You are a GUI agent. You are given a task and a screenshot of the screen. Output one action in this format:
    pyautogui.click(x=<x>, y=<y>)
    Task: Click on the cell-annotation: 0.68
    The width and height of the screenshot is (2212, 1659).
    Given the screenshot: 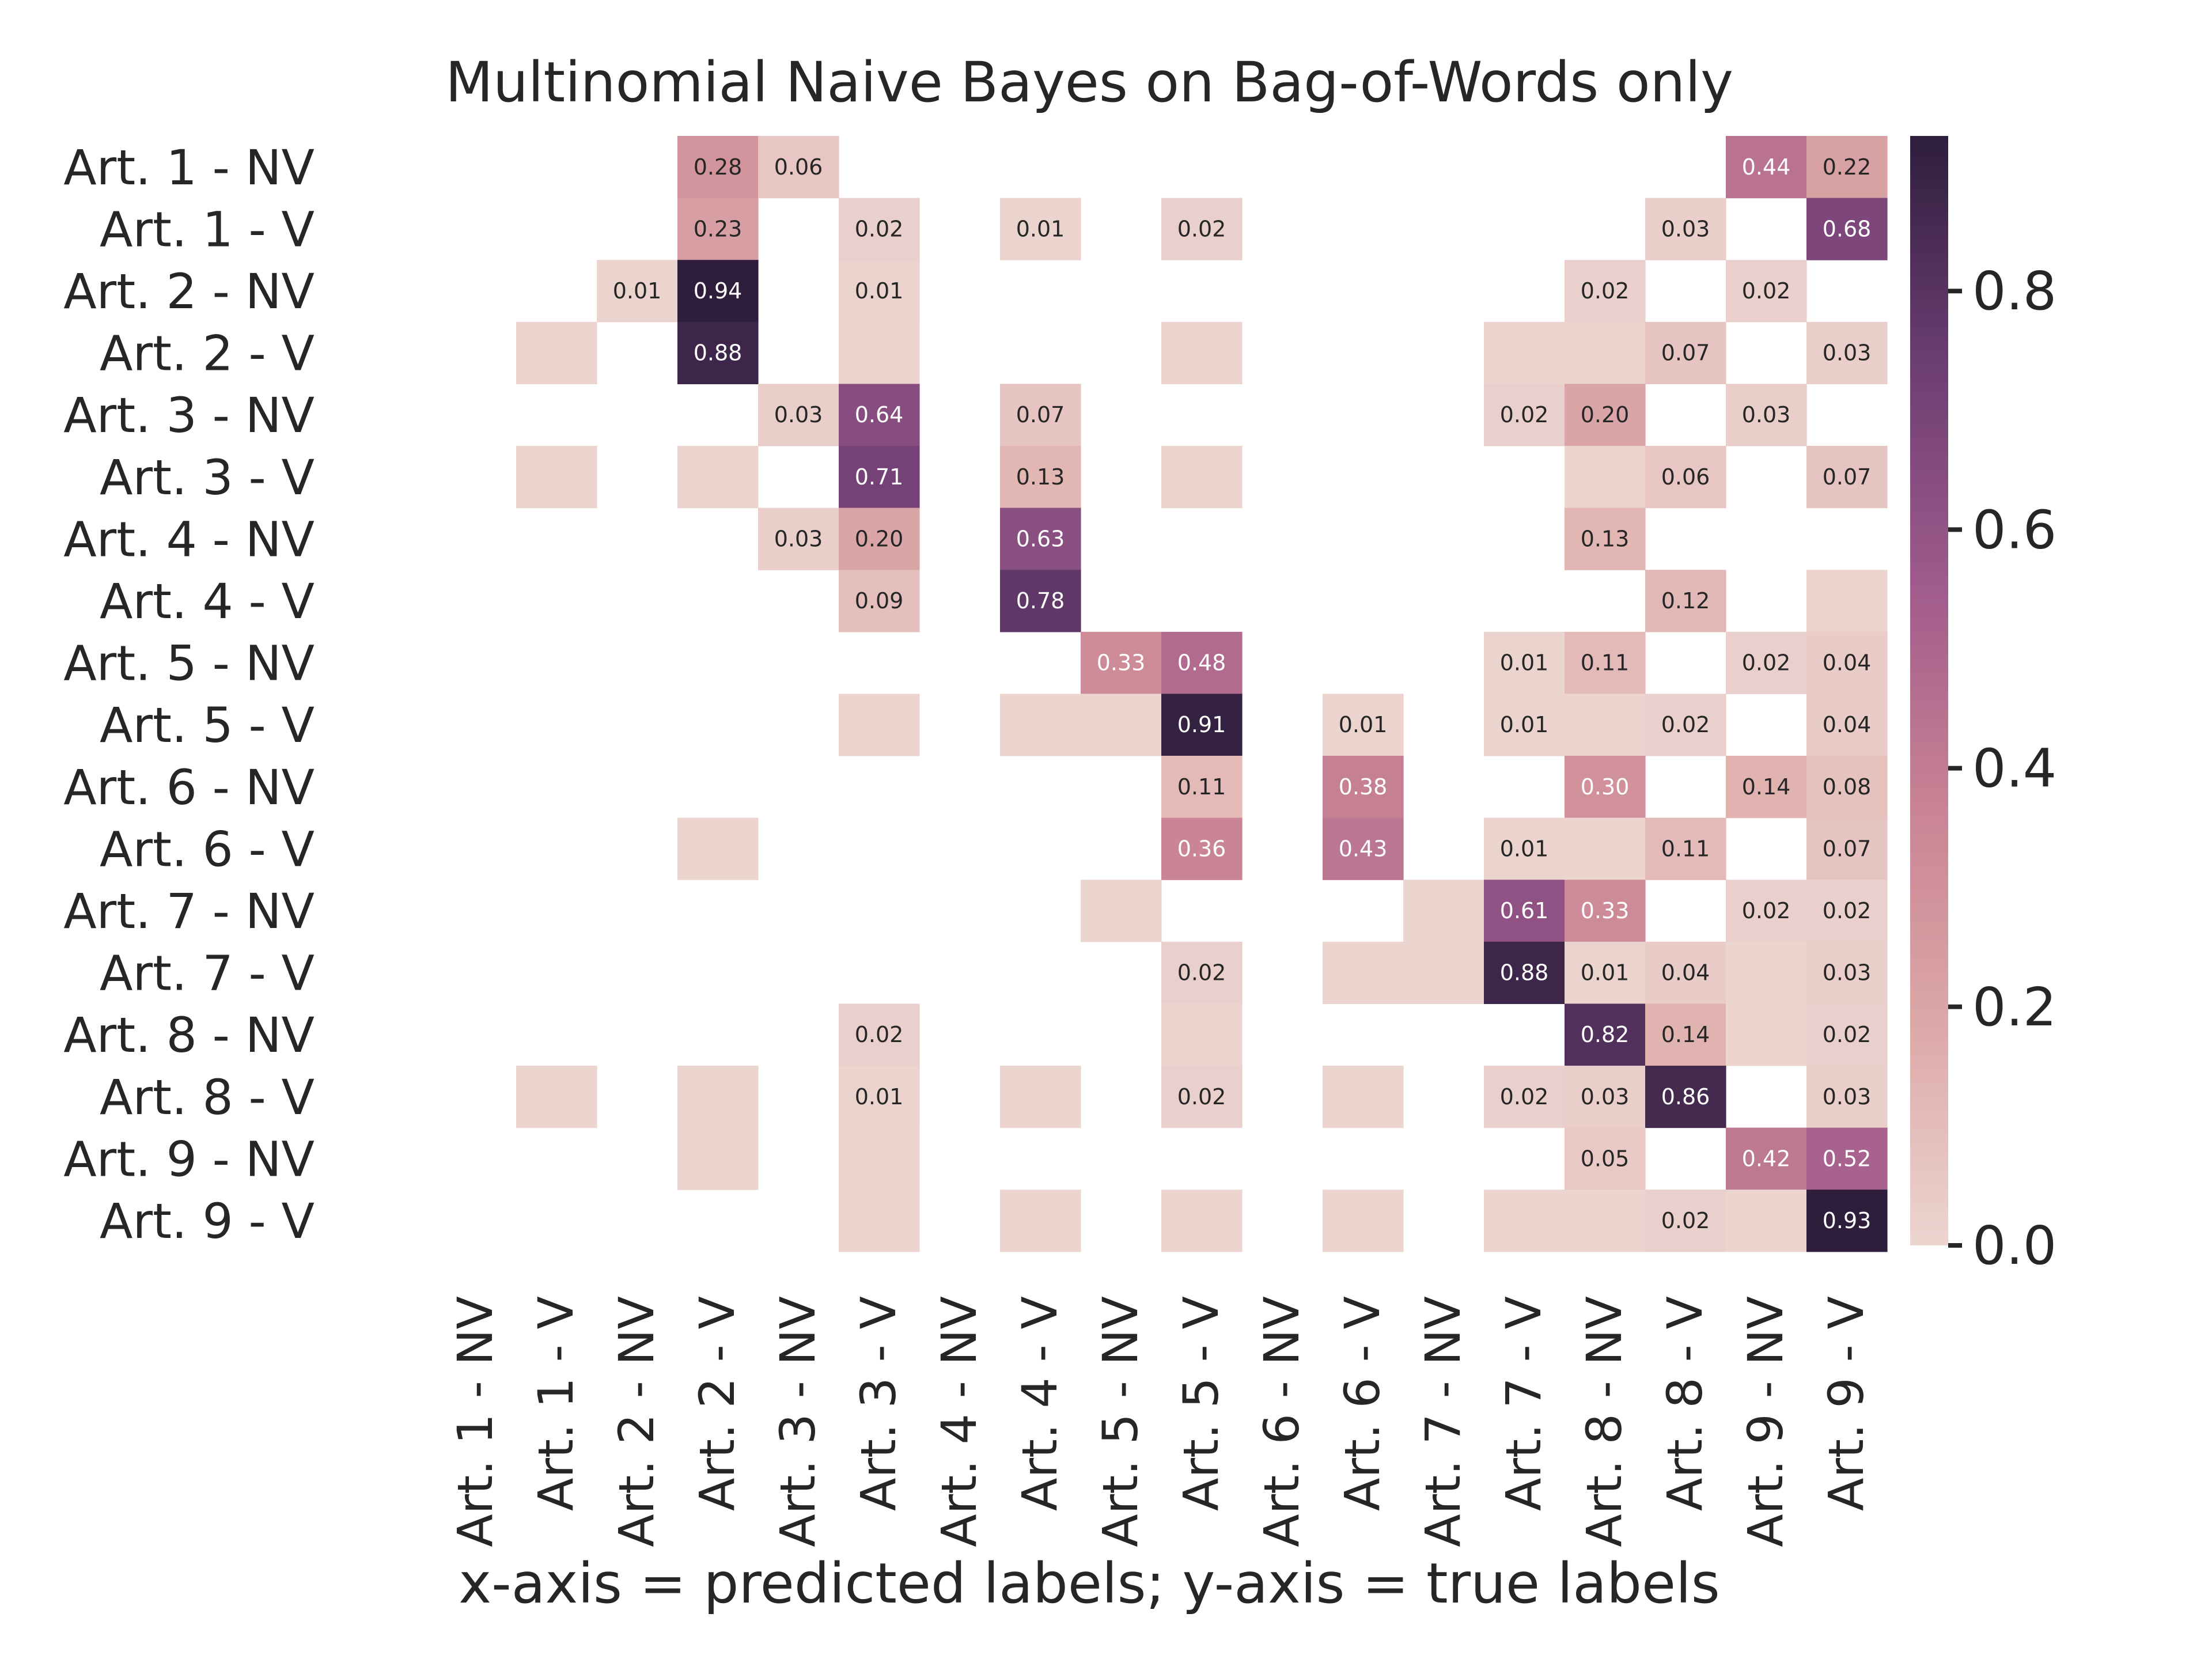 What is the action you would take?
    pyautogui.click(x=1847, y=228)
    